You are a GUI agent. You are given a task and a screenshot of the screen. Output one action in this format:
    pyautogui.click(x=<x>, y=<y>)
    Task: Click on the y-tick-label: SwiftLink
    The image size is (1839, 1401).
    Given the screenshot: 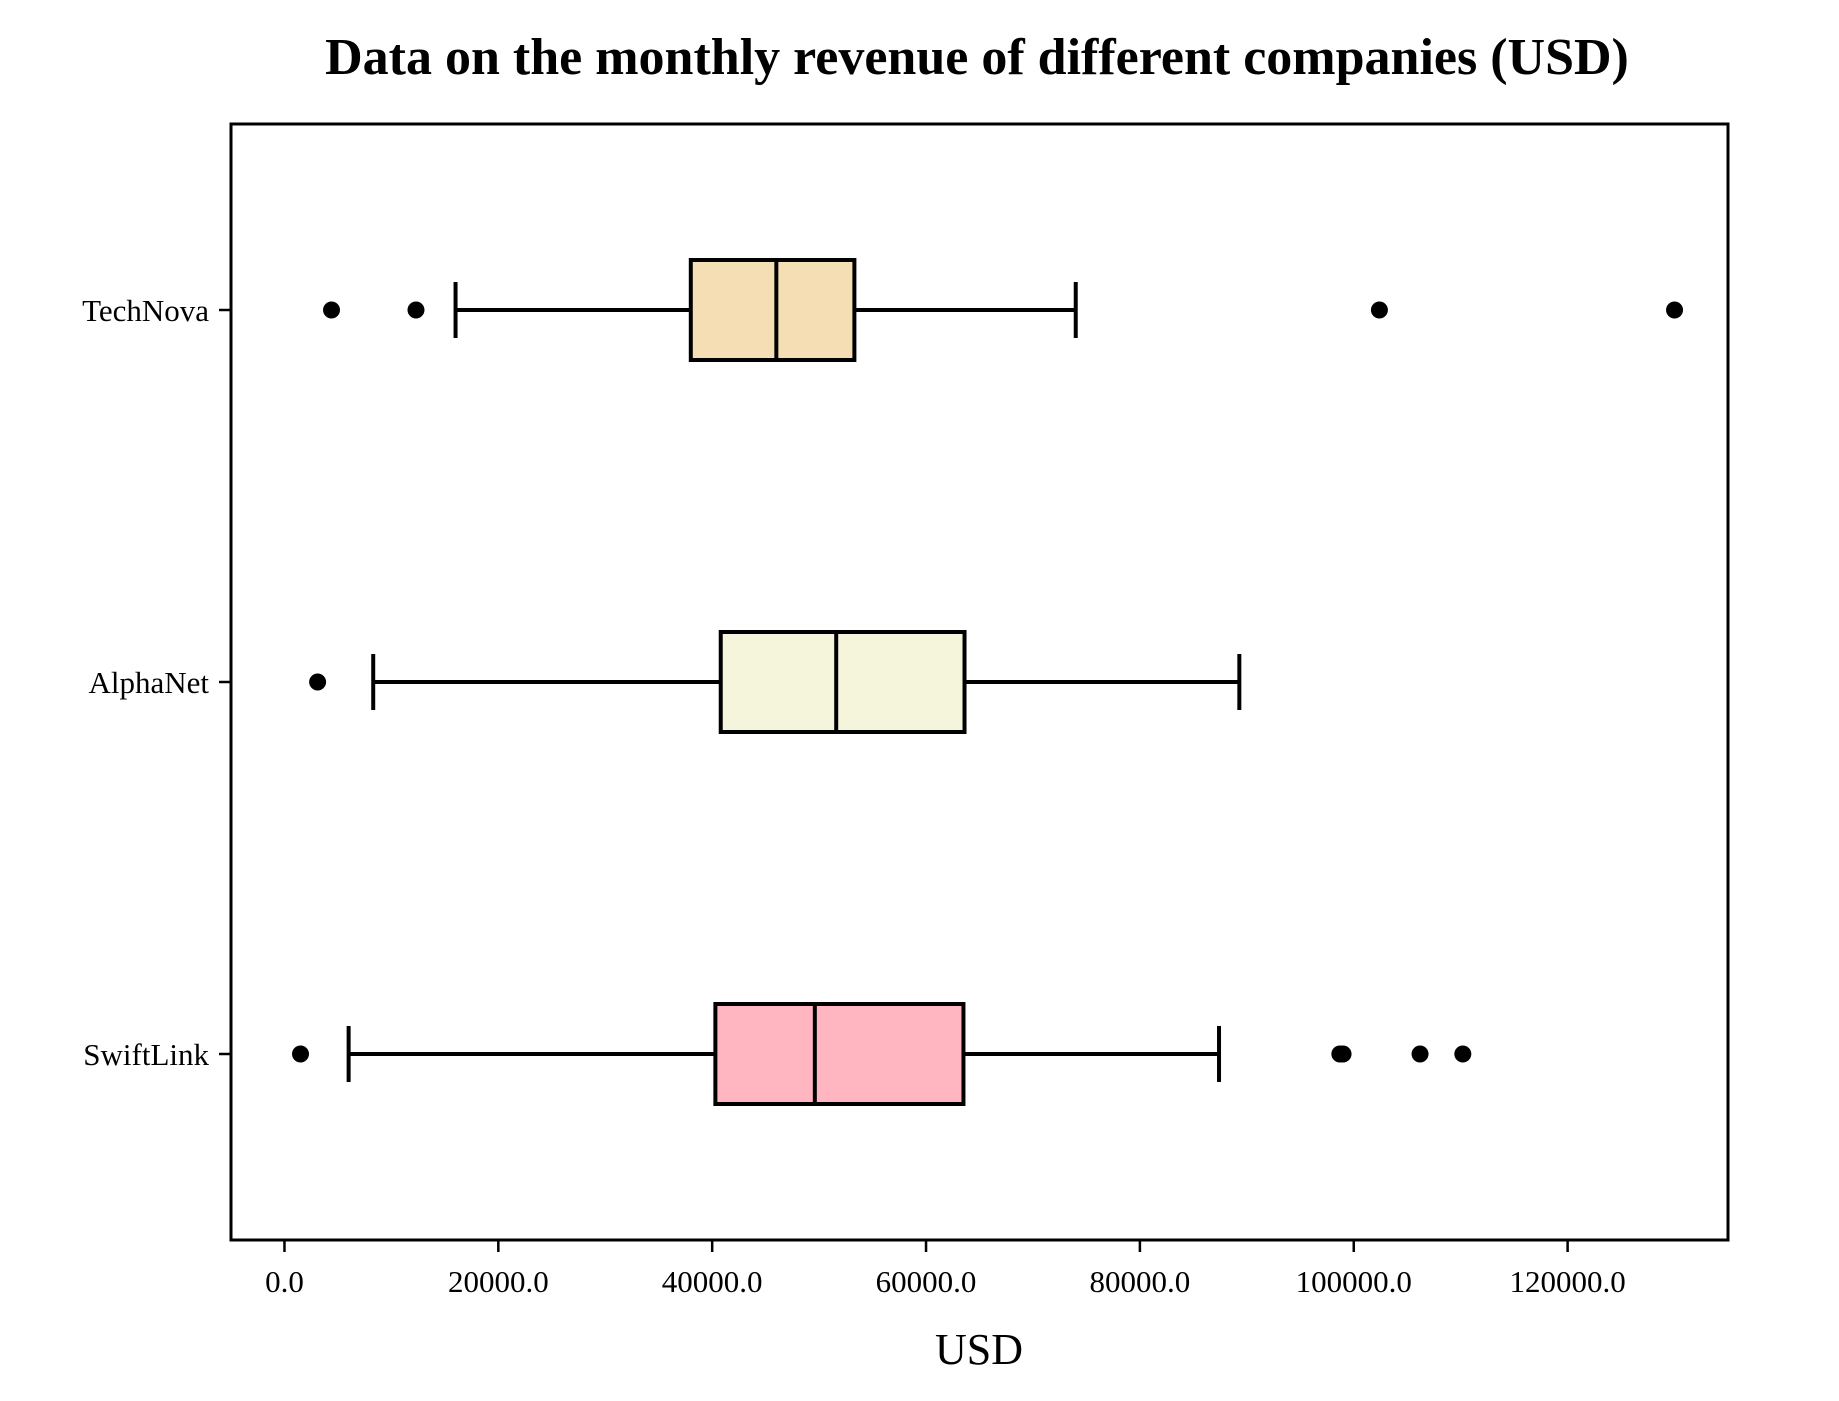 What is the action you would take?
    pyautogui.click(x=146, y=1054)
    